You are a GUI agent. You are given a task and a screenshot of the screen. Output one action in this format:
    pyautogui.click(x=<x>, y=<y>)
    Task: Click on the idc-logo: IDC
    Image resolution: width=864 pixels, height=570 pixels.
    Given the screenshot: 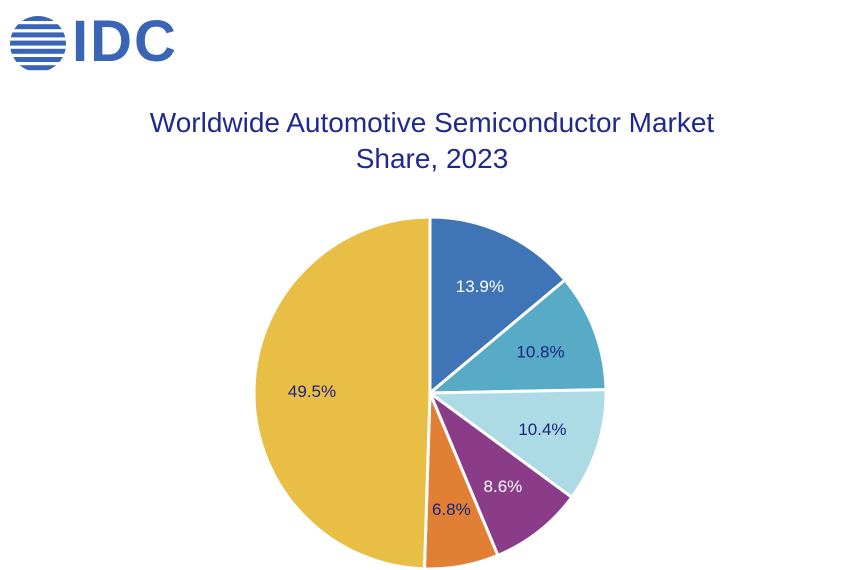 What is the action you would take?
    pyautogui.click(x=100, y=41)
    